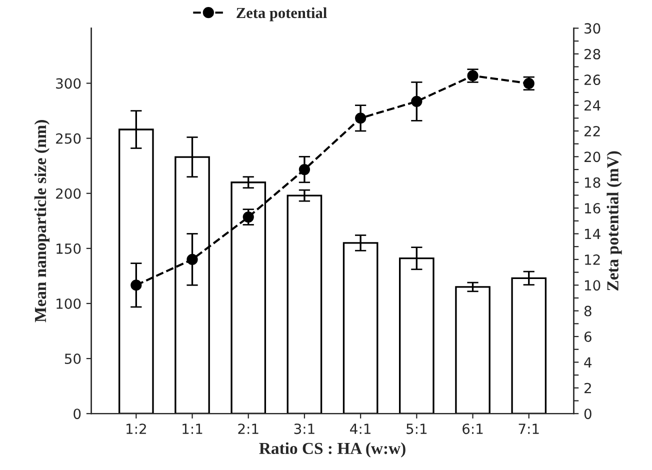 The width and height of the screenshot is (652, 470). I want to click on y2-tick-label: 12, so click(592, 259).